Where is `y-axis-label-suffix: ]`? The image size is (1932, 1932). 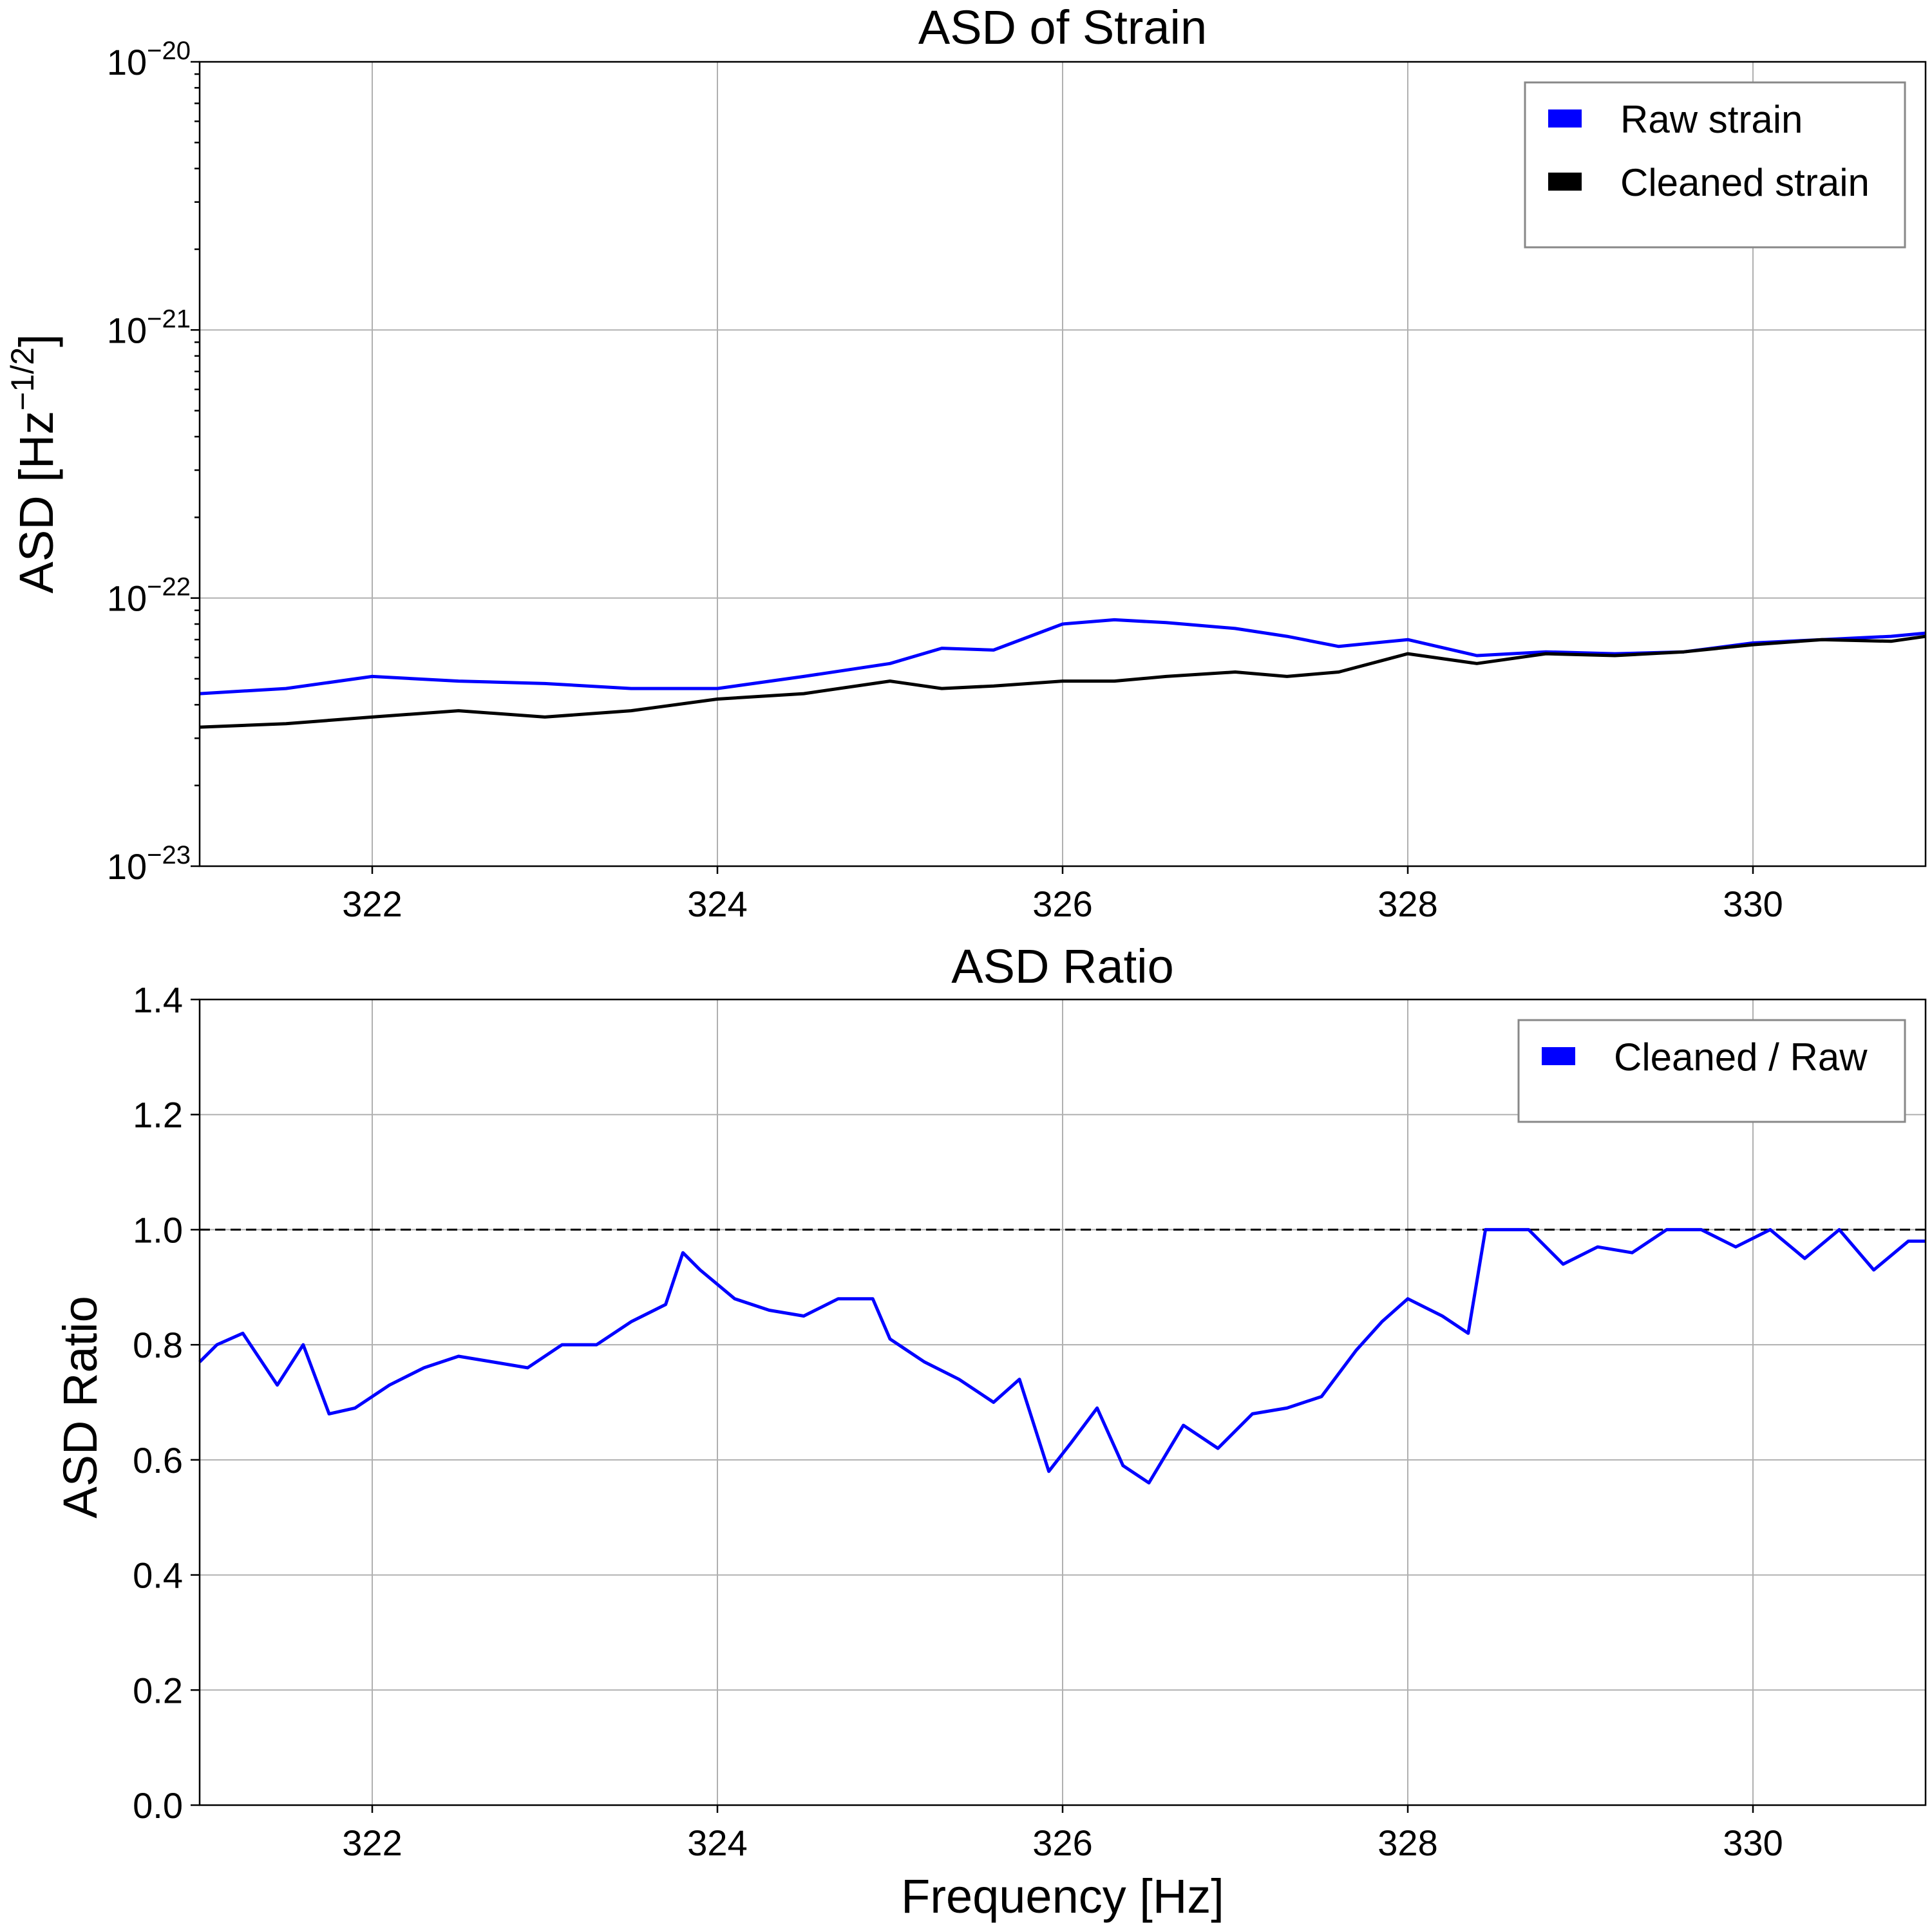
y-axis-label-suffix: ] is located at coordinates (36, 341).